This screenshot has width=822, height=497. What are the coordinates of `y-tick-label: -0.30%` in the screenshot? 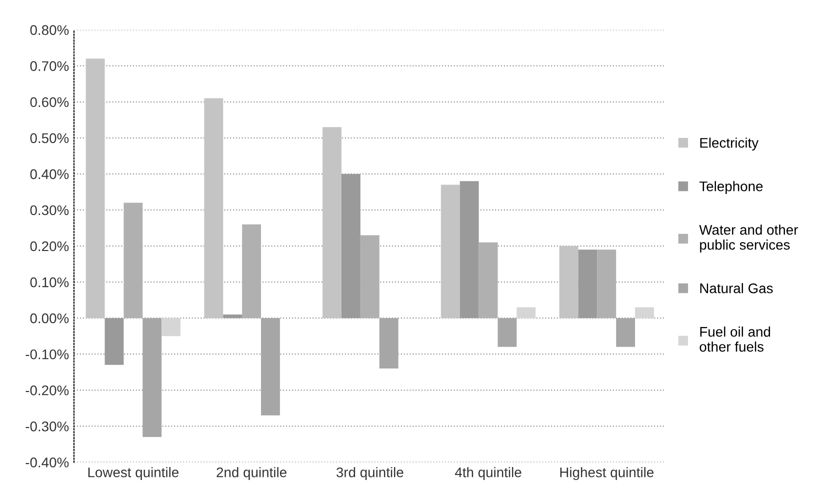 It's located at (47, 427).